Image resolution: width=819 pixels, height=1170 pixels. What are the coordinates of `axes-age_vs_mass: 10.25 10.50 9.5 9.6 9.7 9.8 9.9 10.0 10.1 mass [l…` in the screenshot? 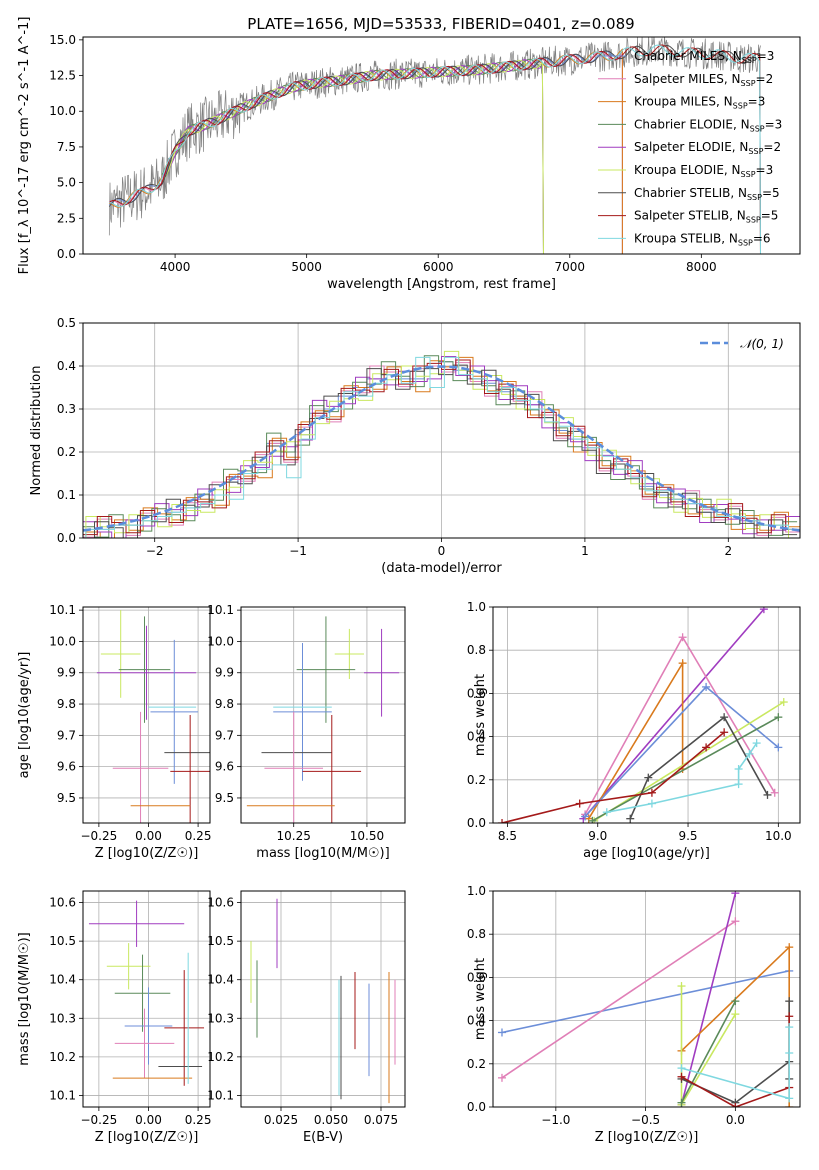 It's located at (306, 732).